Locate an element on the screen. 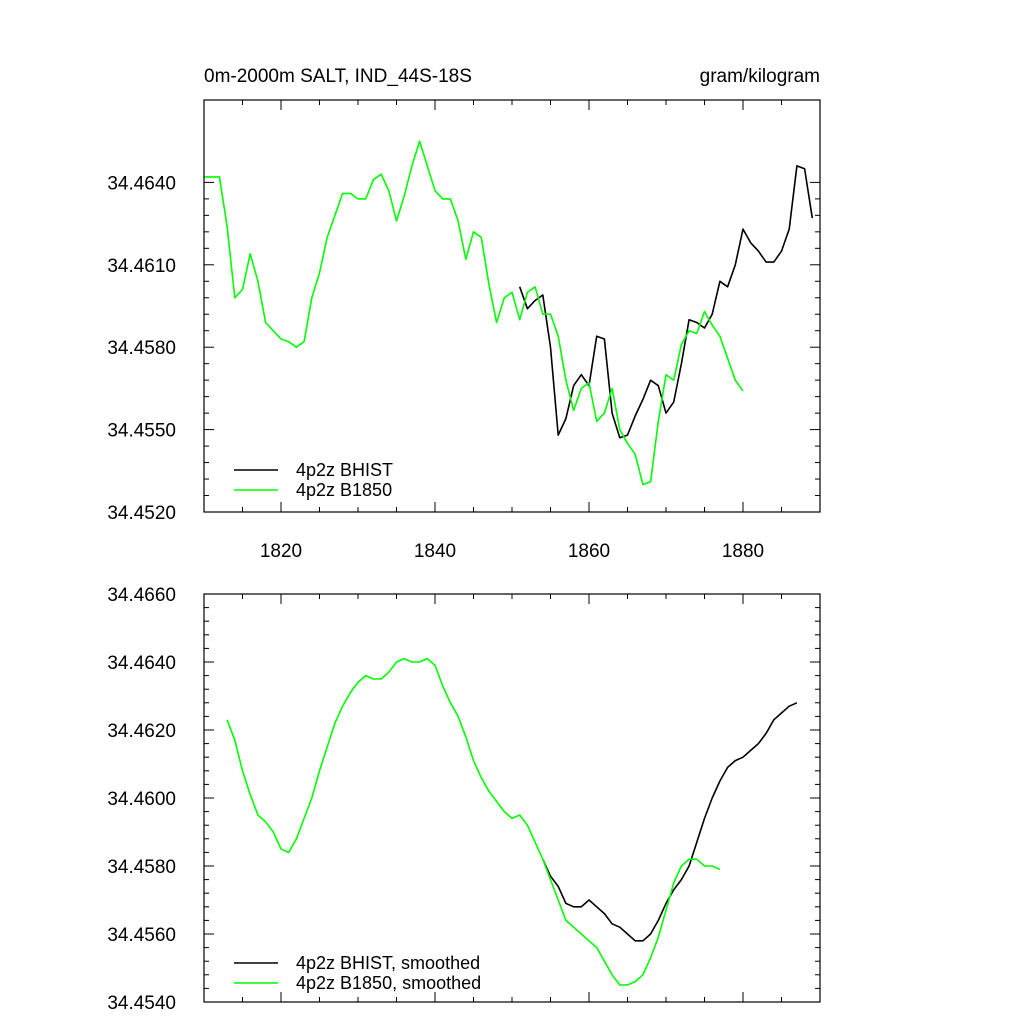 The width and height of the screenshot is (1024, 1024). x-tick-label: 1860 is located at coordinates (589, 551).